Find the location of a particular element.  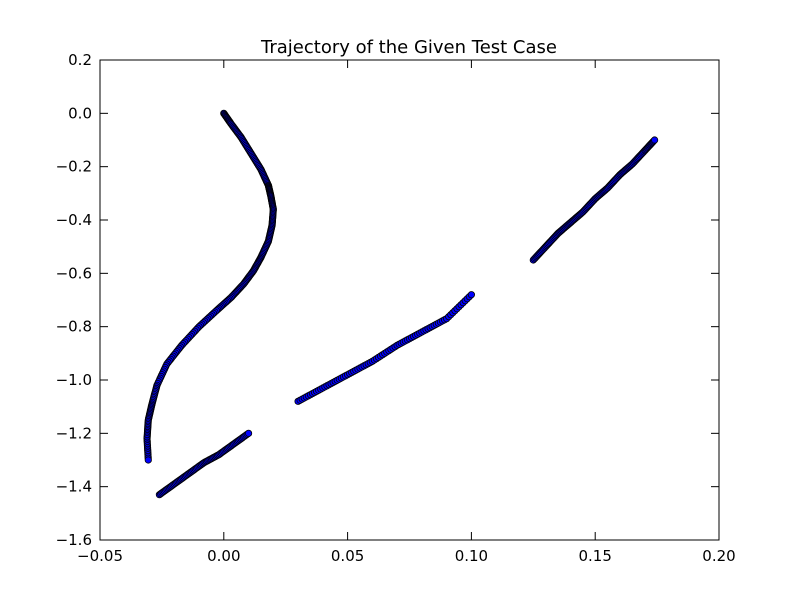

y-tick-label: −0.8 is located at coordinates (74, 327).